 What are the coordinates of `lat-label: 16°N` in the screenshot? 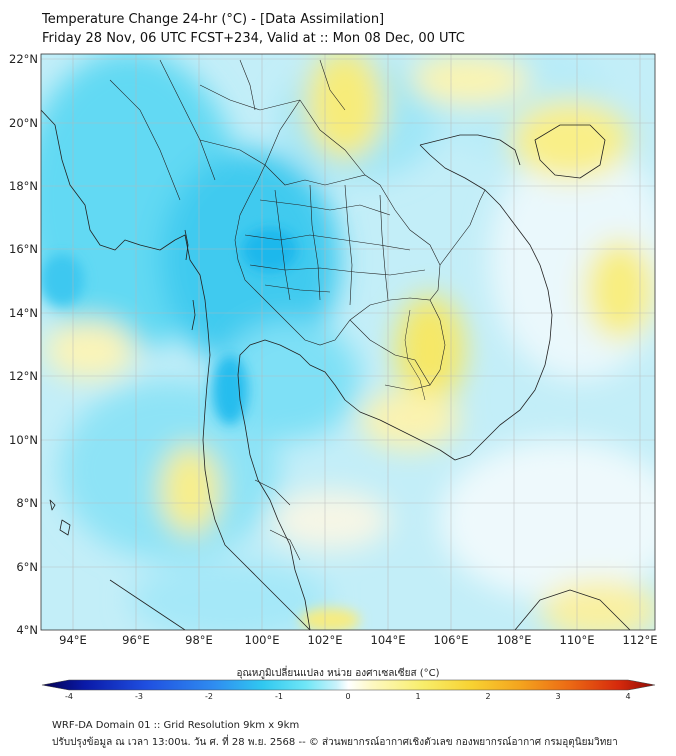 It's located at (23, 249).